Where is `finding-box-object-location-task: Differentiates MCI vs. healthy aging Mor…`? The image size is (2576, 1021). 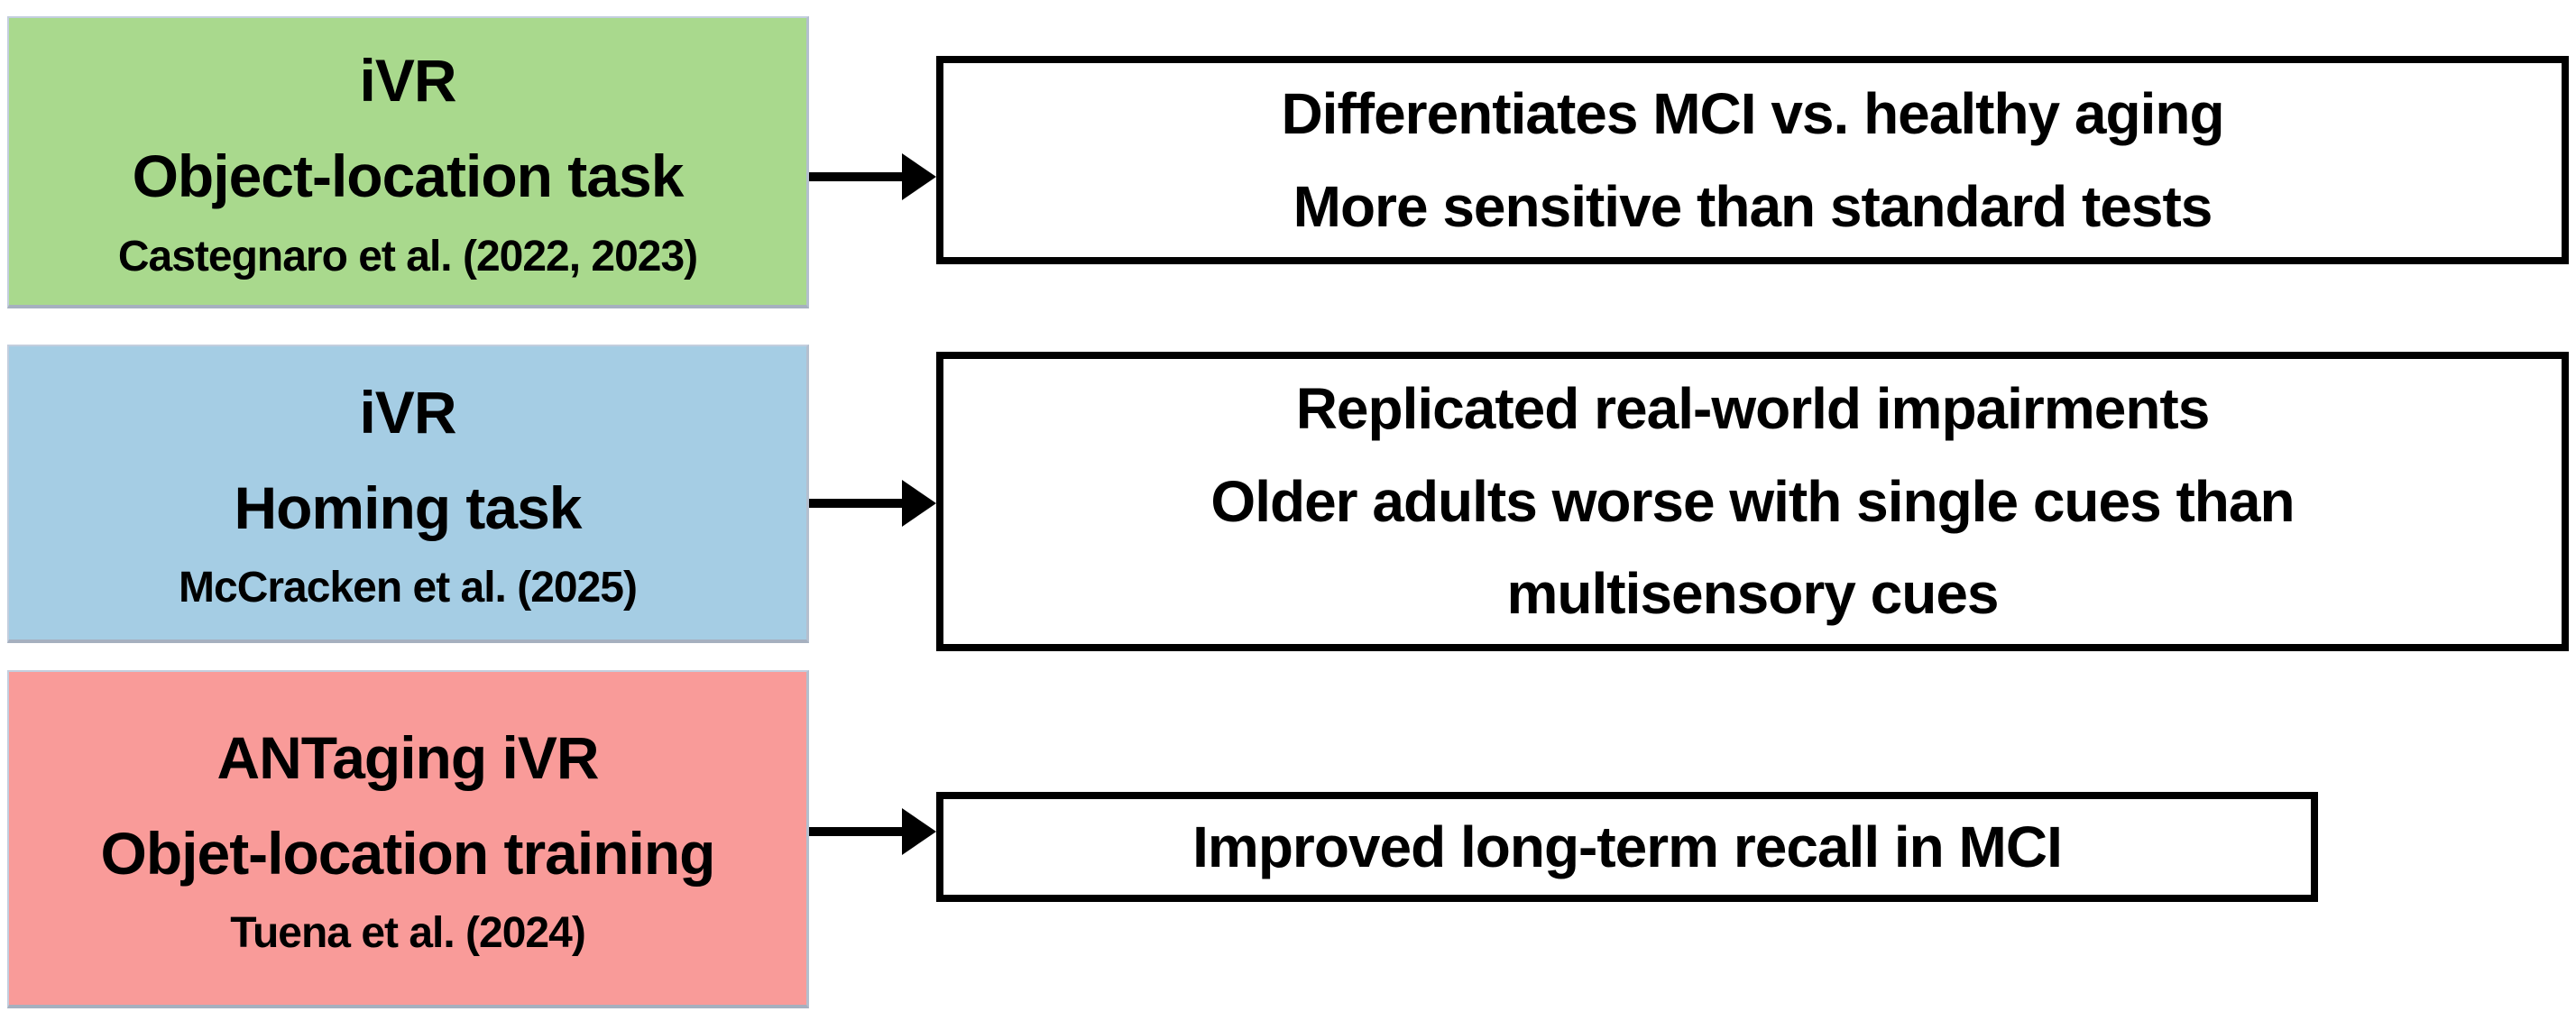 finding-box-object-location-task: Differentiates MCI vs. healthy aging Mor… is located at coordinates (1753, 160).